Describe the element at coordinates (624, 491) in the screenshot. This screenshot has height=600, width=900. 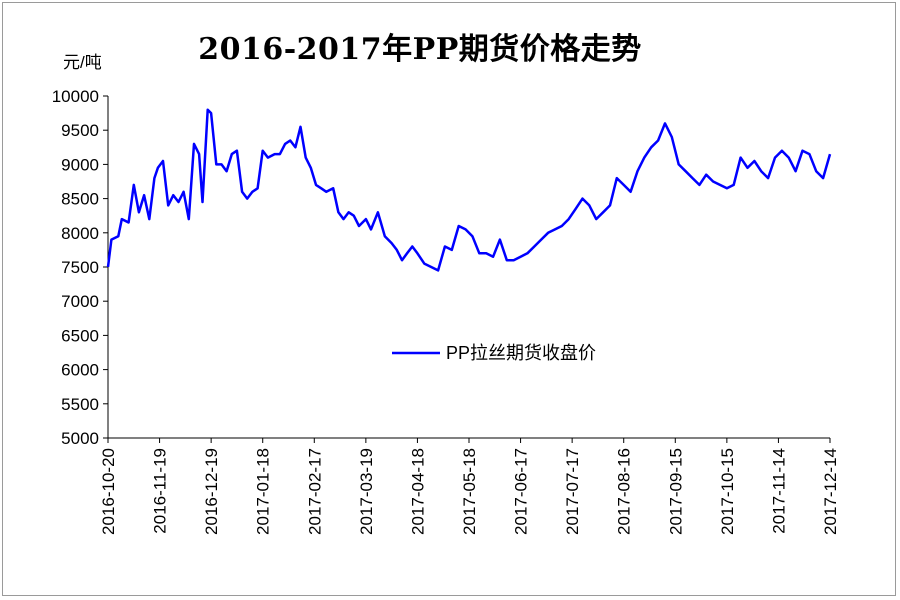
I see `x-tick-label: 2017-08-16` at that location.